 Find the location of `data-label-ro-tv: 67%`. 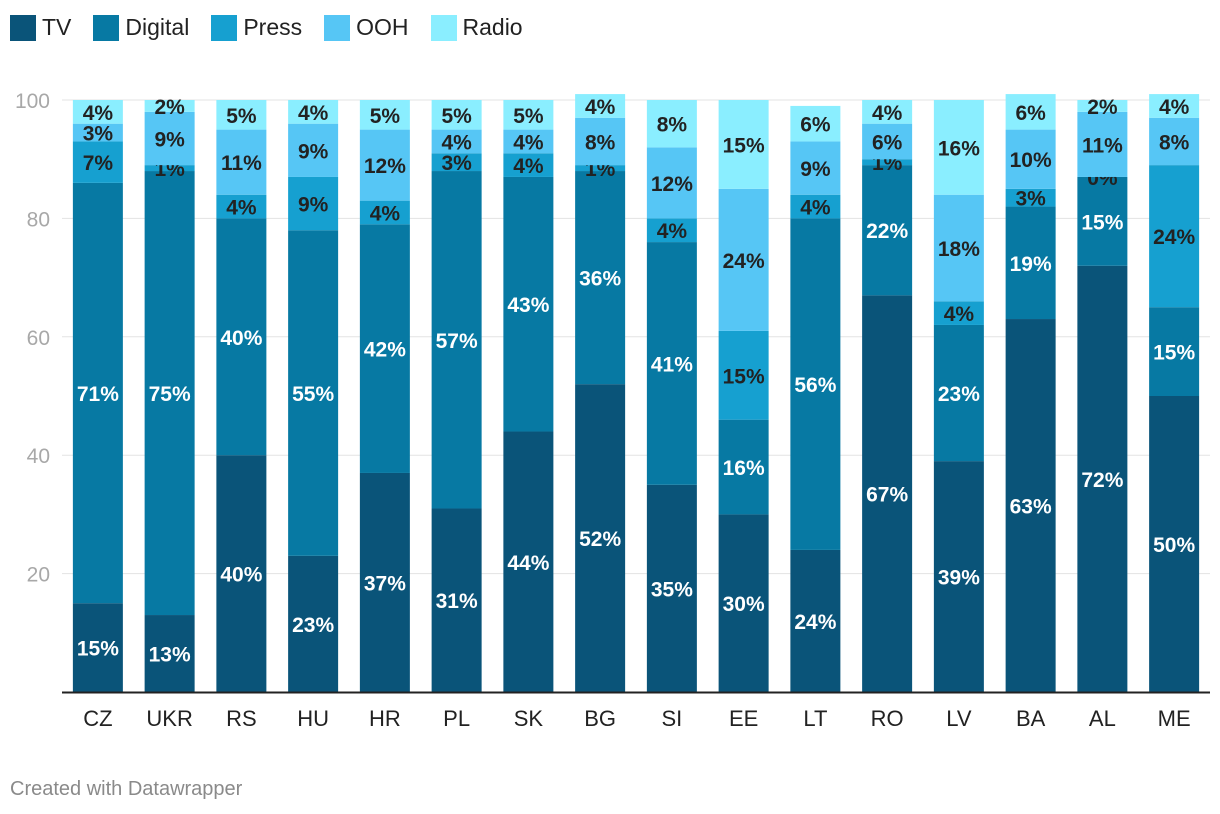

data-label-ro-tv: 67% is located at coordinates (887, 495).